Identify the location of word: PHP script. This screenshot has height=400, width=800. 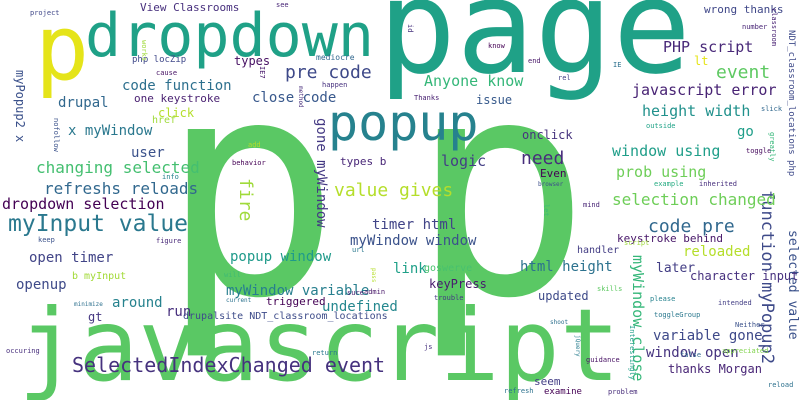
(708, 47).